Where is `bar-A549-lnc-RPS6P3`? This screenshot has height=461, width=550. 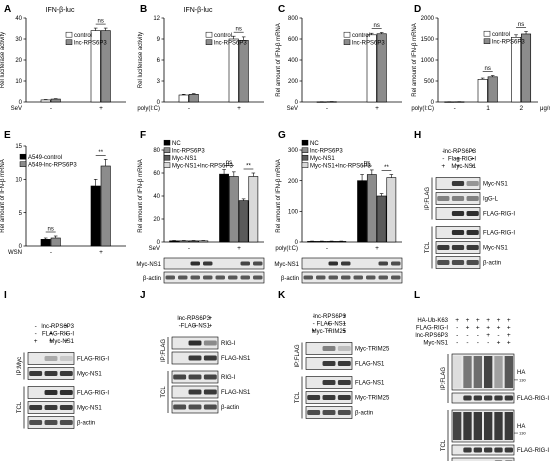 bar-A549-lnc-RPS6P3 is located at coordinates (105, 206).